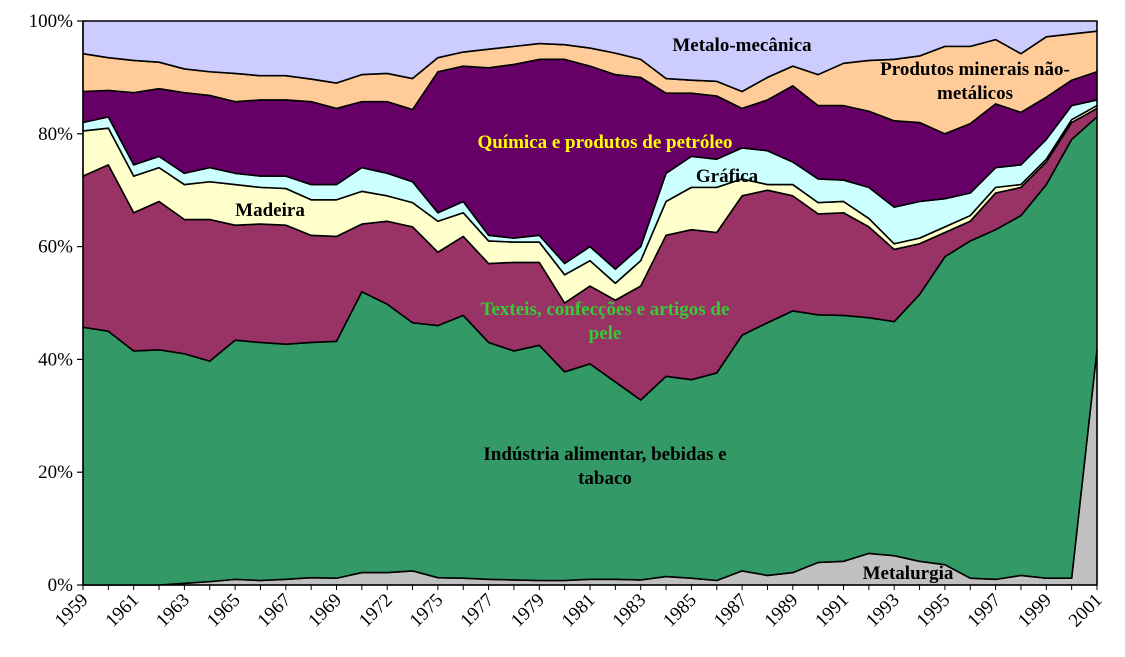 This screenshot has height=657, width=1125. I want to click on x-tick-label: 1972, so click(376, 611).